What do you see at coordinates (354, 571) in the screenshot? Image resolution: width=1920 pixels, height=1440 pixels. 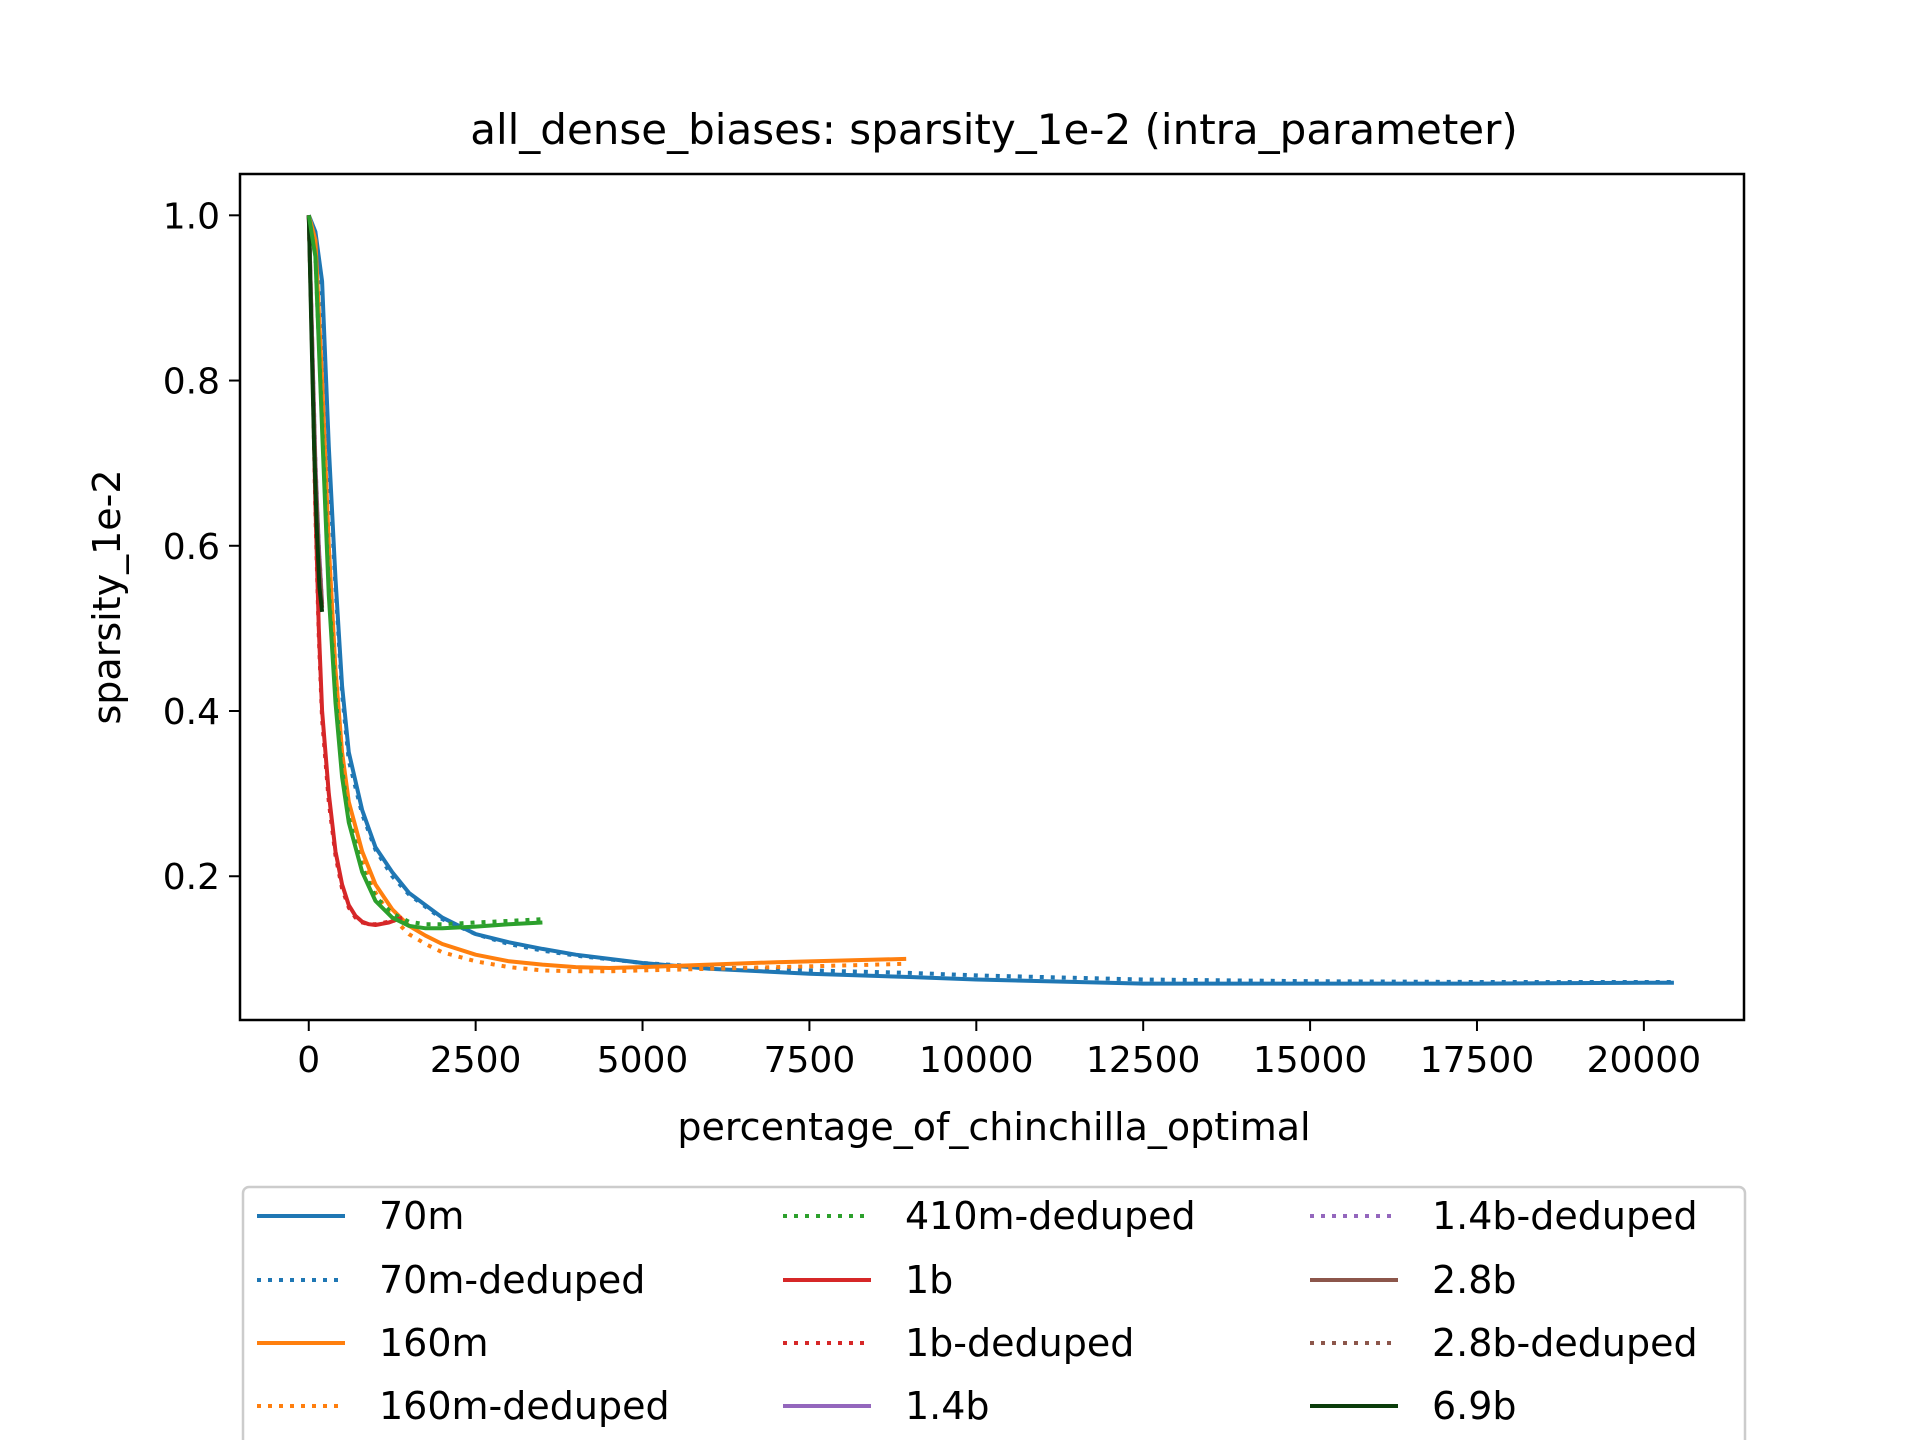 I see `series-line-1b-deduped` at bounding box center [354, 571].